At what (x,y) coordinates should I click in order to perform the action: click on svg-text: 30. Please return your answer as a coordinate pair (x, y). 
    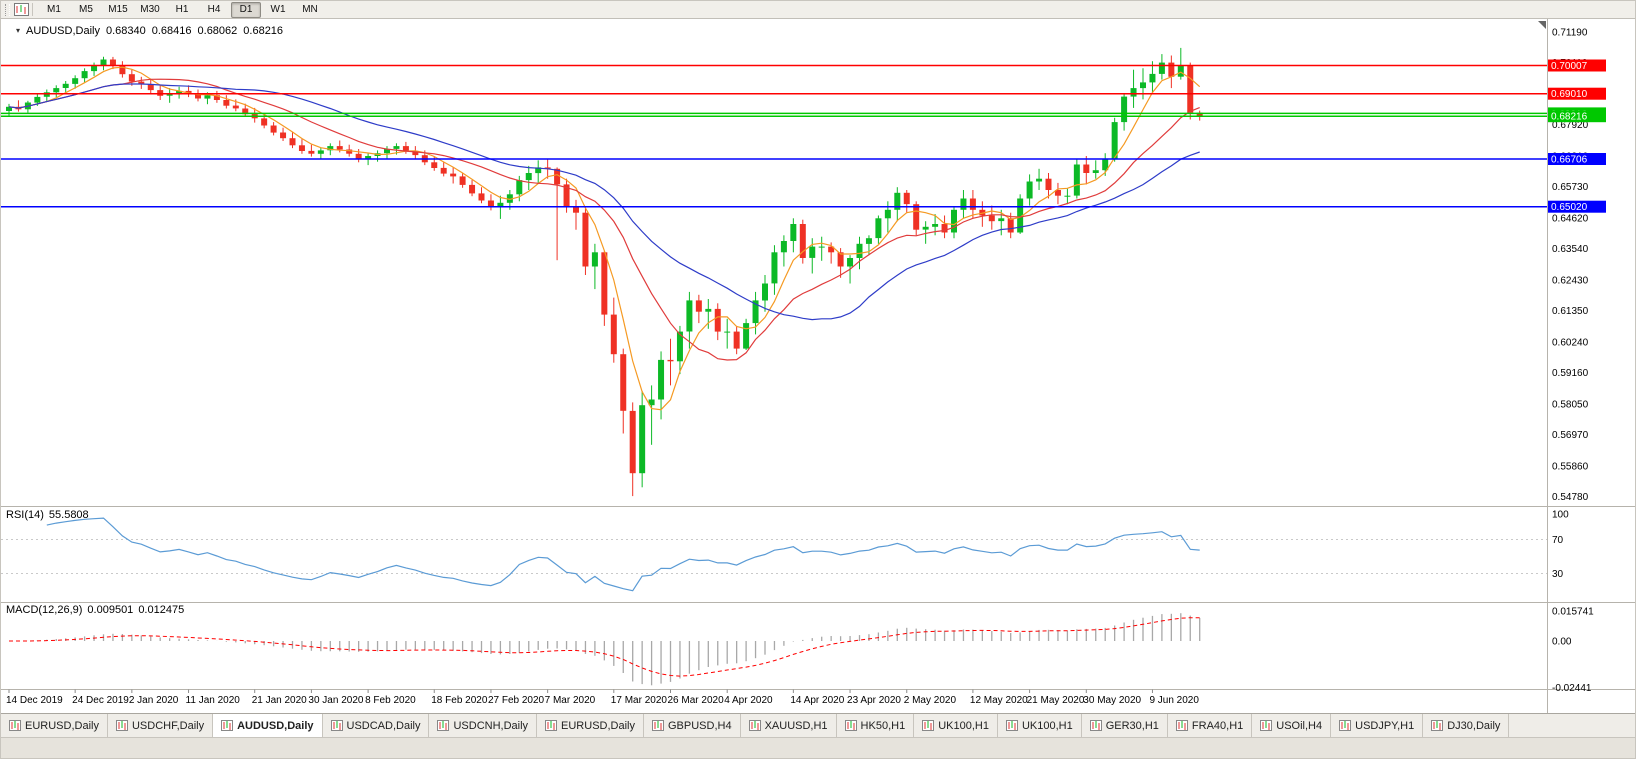
    Looking at the image, I should click on (1558, 574).